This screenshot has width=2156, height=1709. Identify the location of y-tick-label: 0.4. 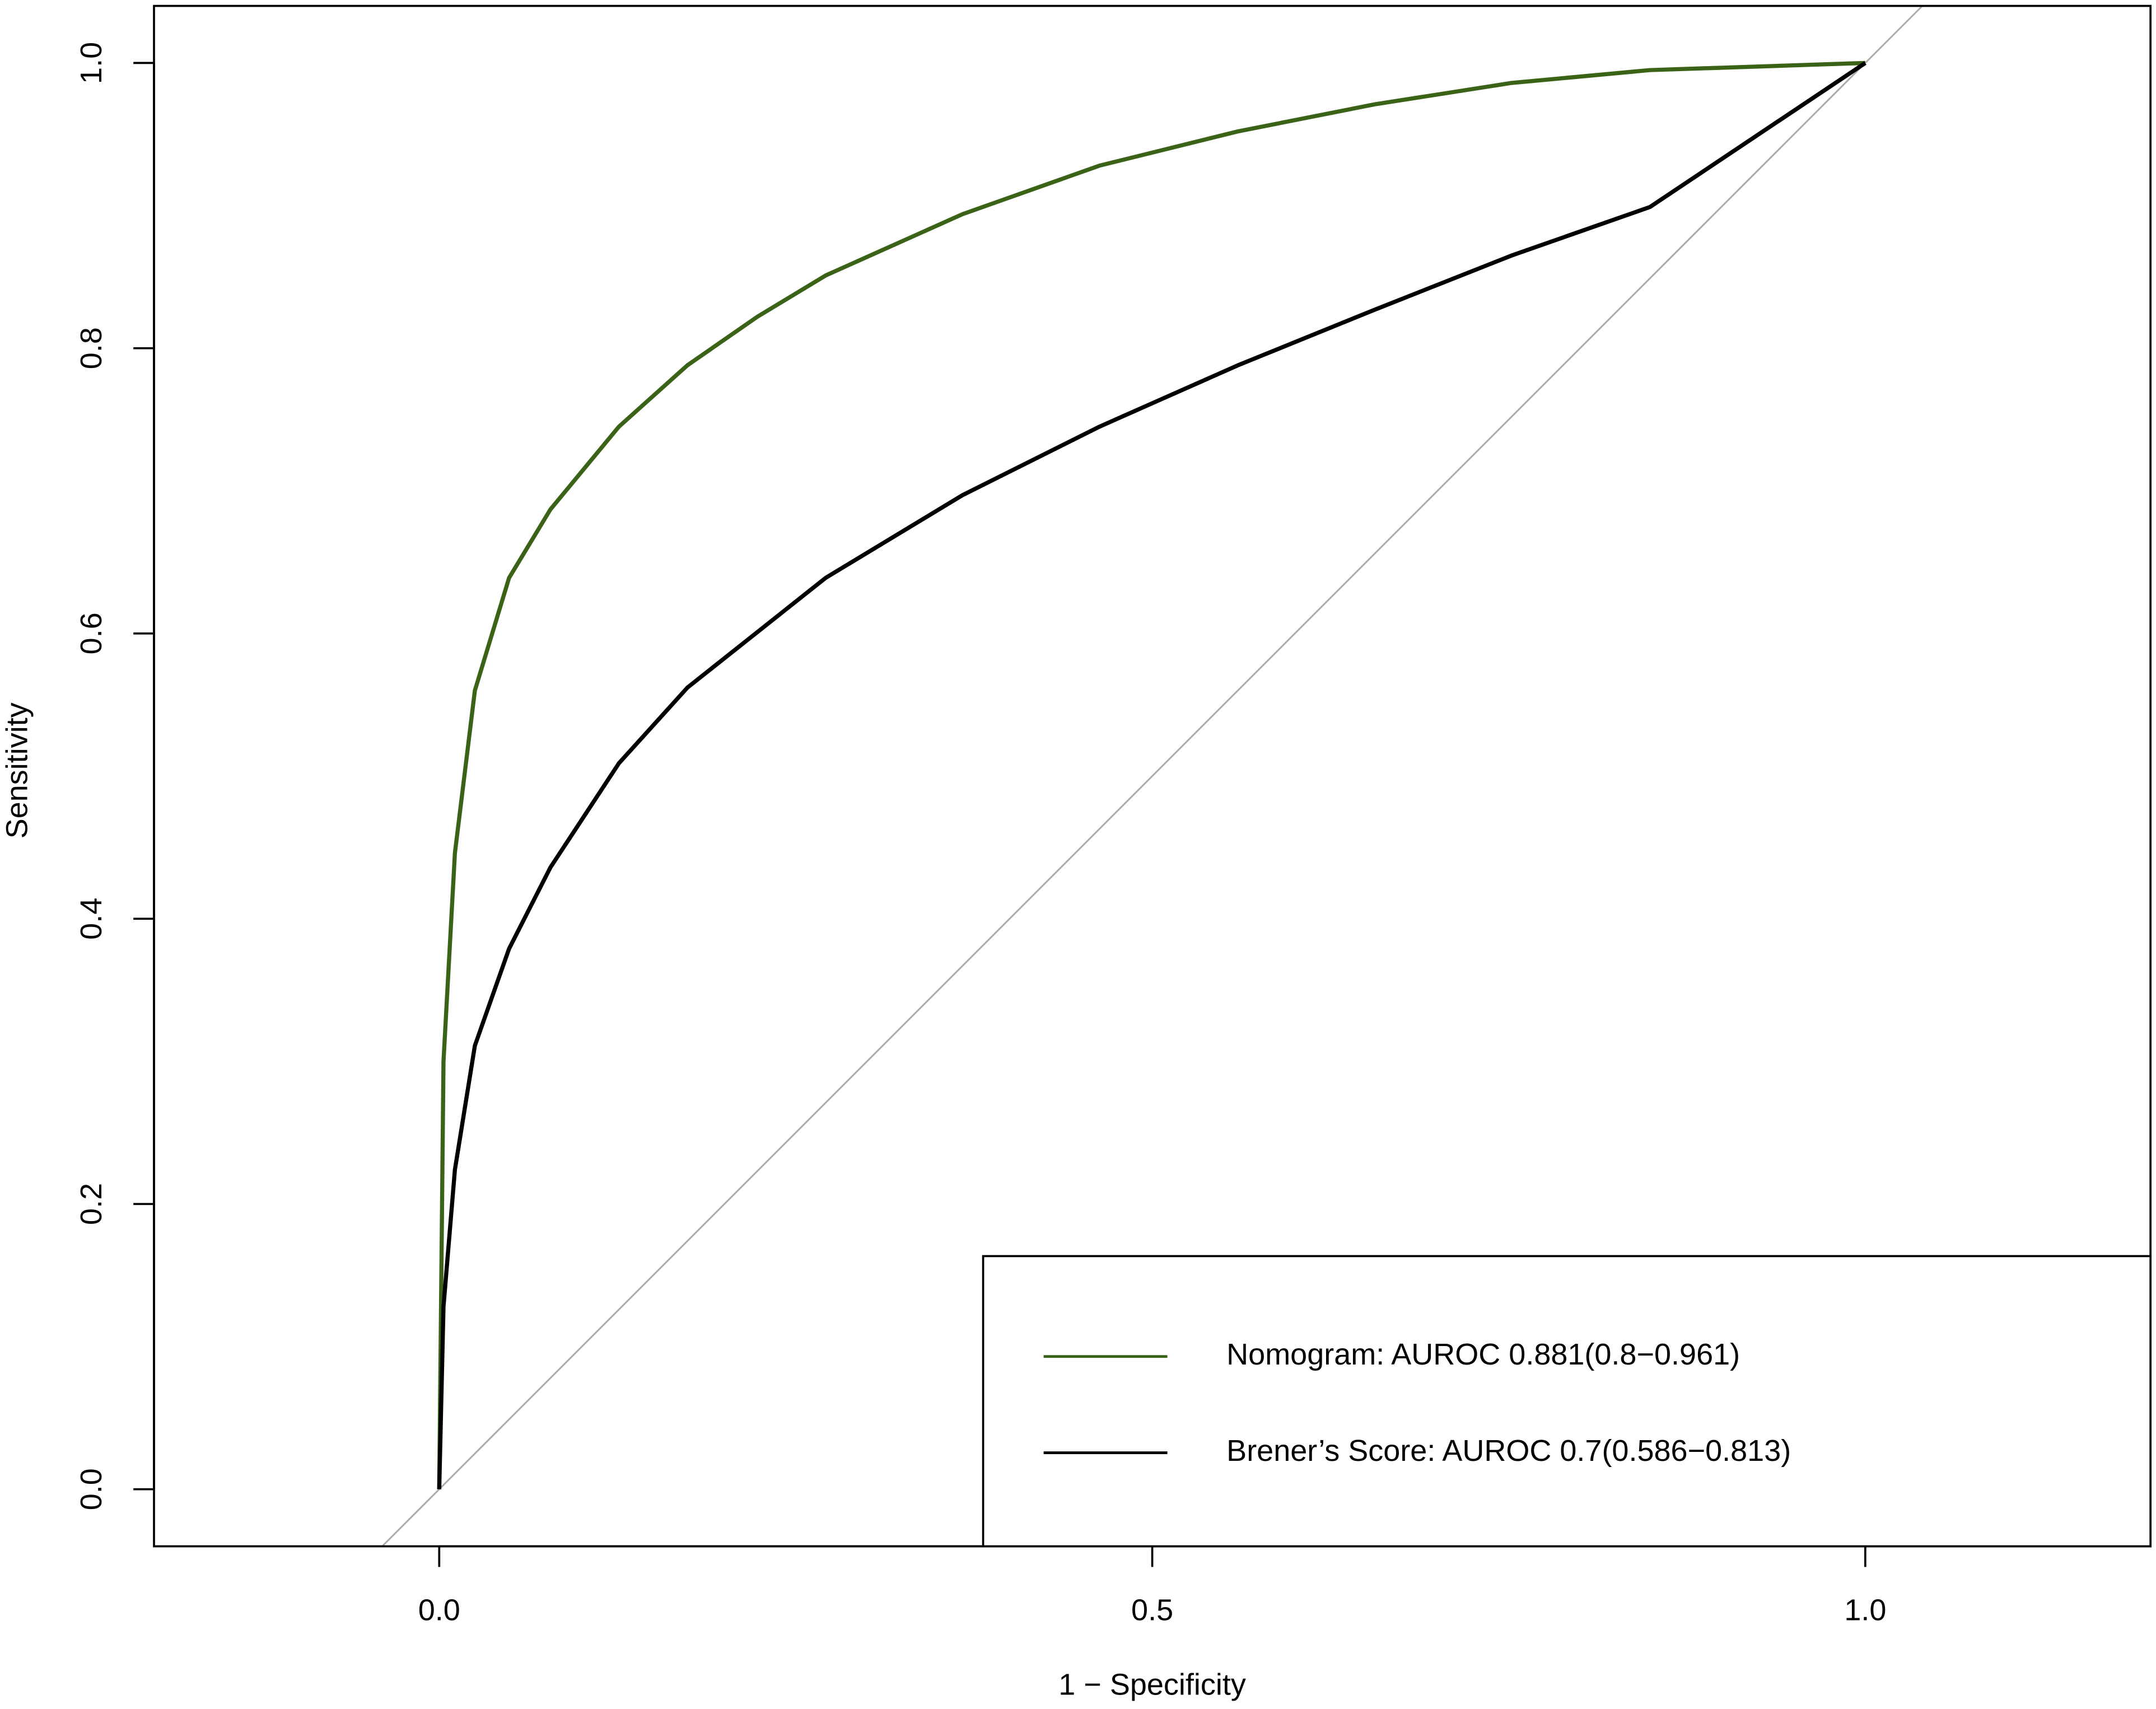
(91, 919).